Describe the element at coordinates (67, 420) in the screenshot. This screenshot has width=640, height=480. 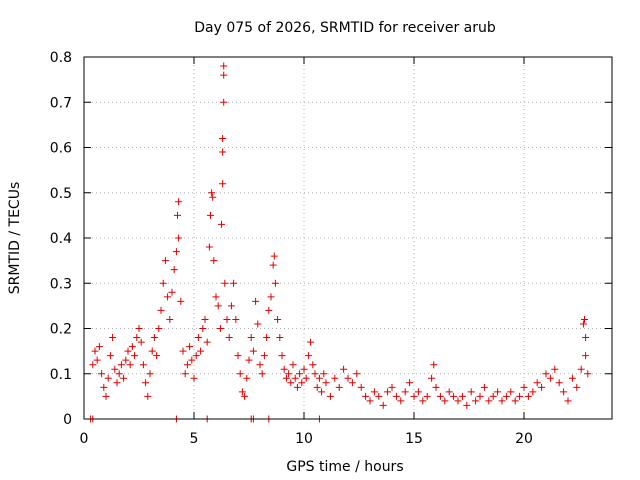
I see `y-tick-label: 0` at that location.